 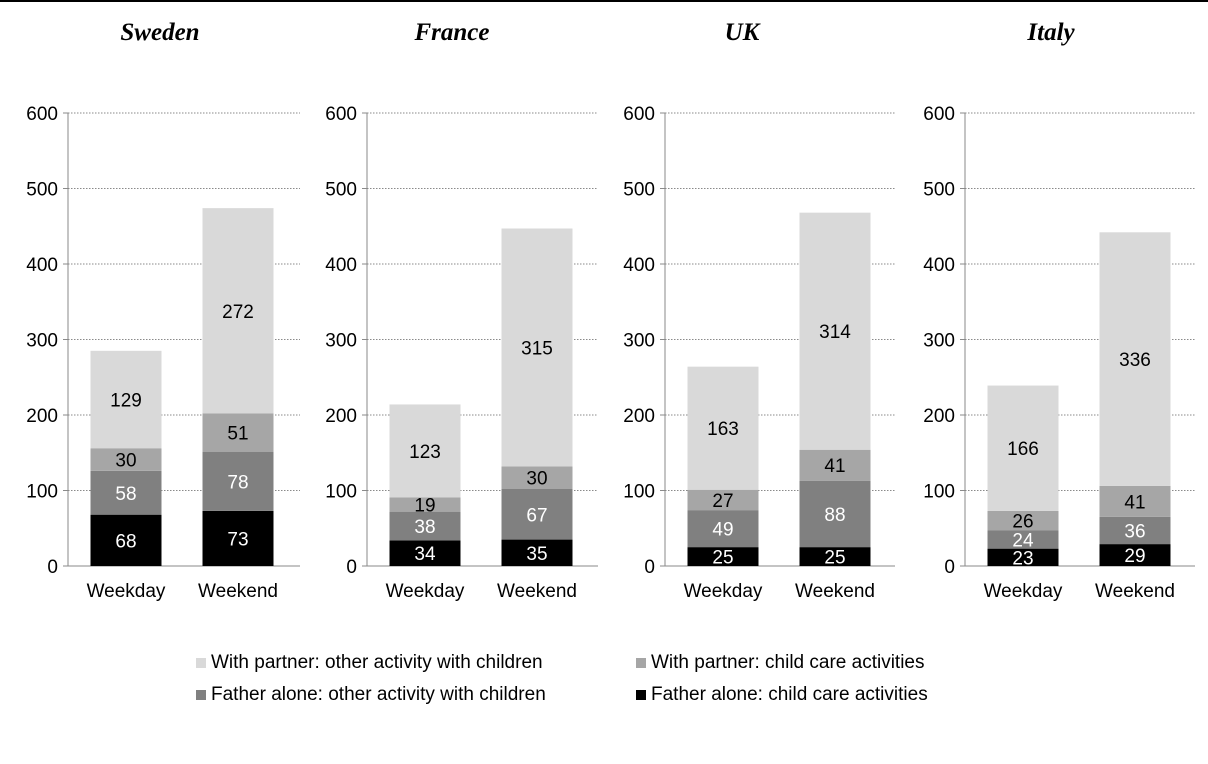 I want to click on legend-swatch-partner-care, so click(x=641, y=663).